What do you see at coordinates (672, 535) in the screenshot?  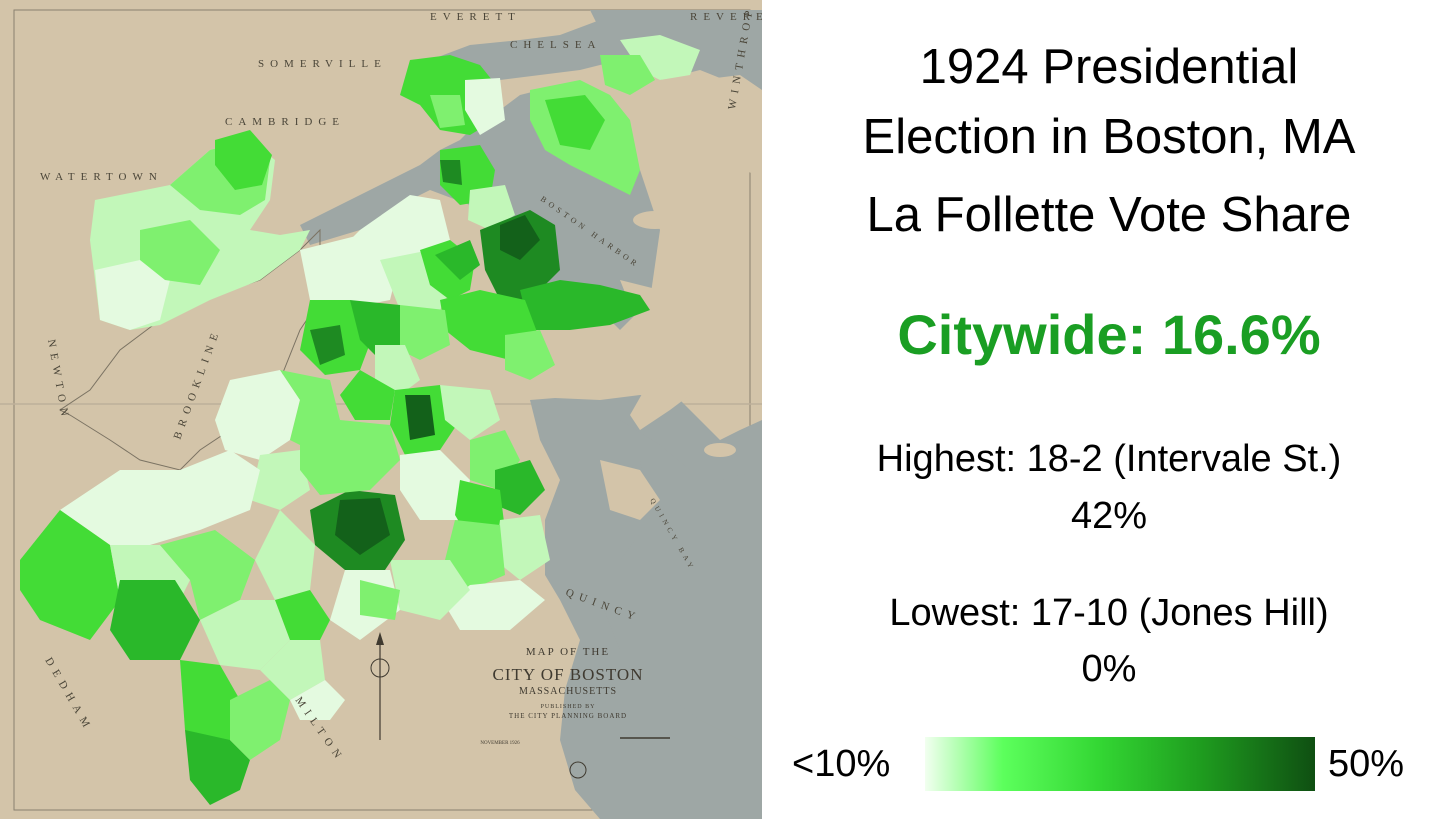 I see `label-quincy-bay: QUINCY BAY` at bounding box center [672, 535].